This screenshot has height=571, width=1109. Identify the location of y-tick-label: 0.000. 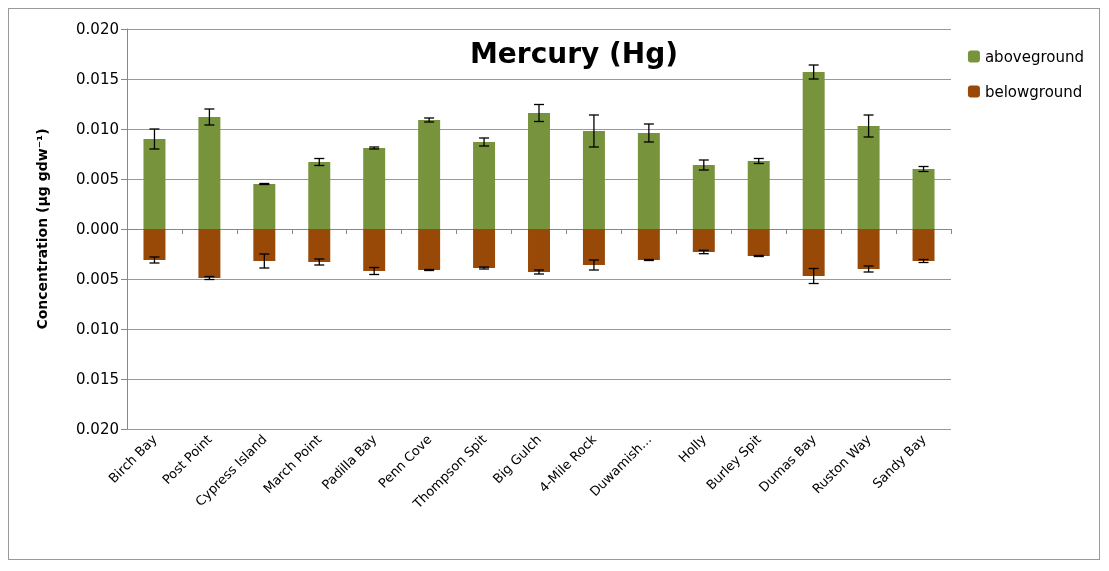
(97, 229).